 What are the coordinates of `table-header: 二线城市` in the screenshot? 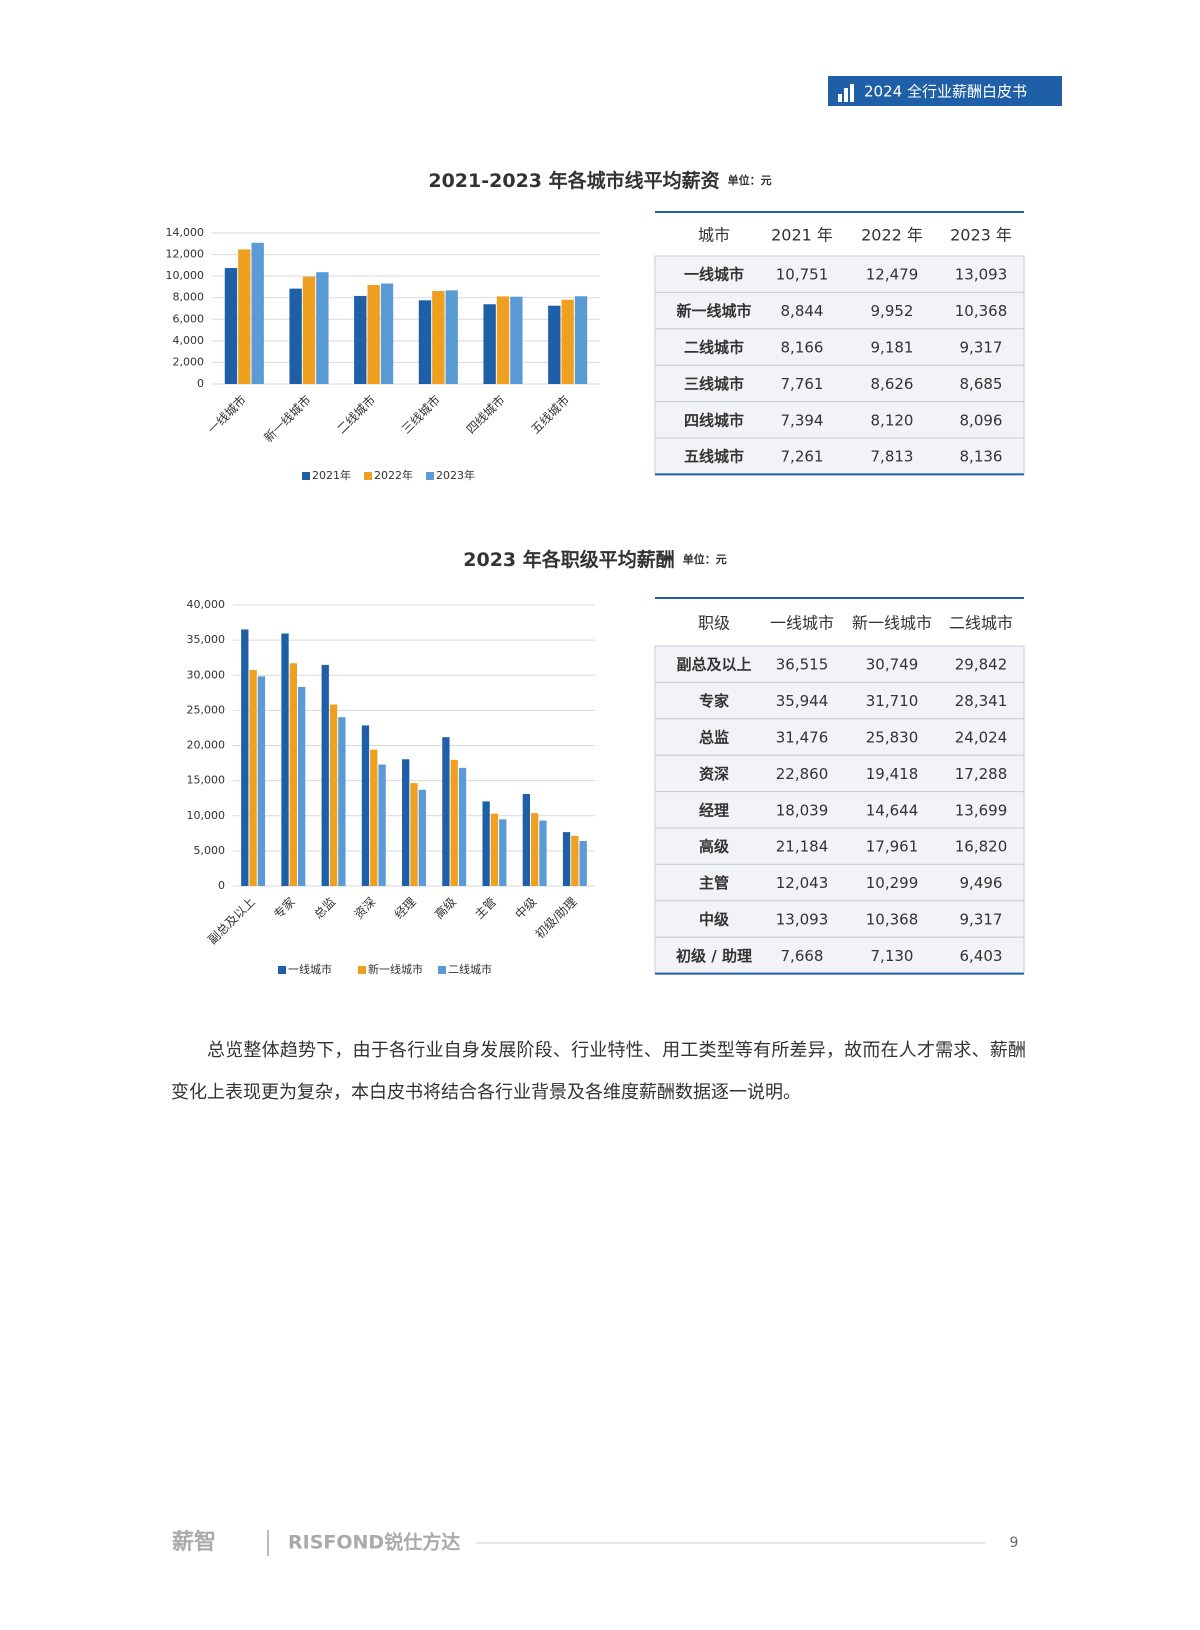 It's located at (981, 623).